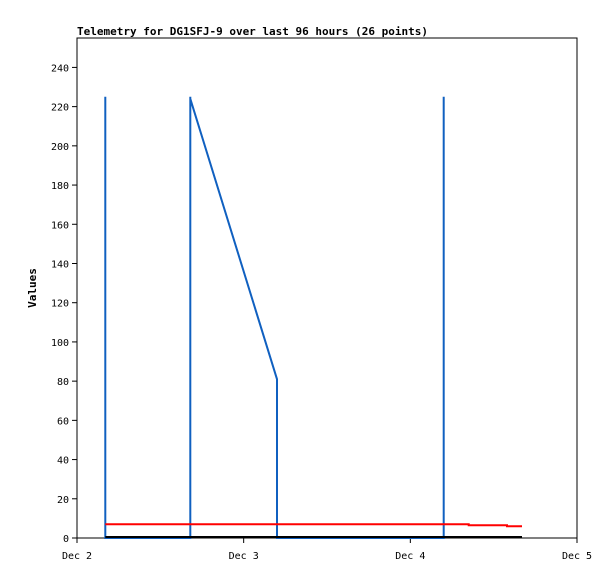  I want to click on y-tick-label: 100, so click(60, 343).